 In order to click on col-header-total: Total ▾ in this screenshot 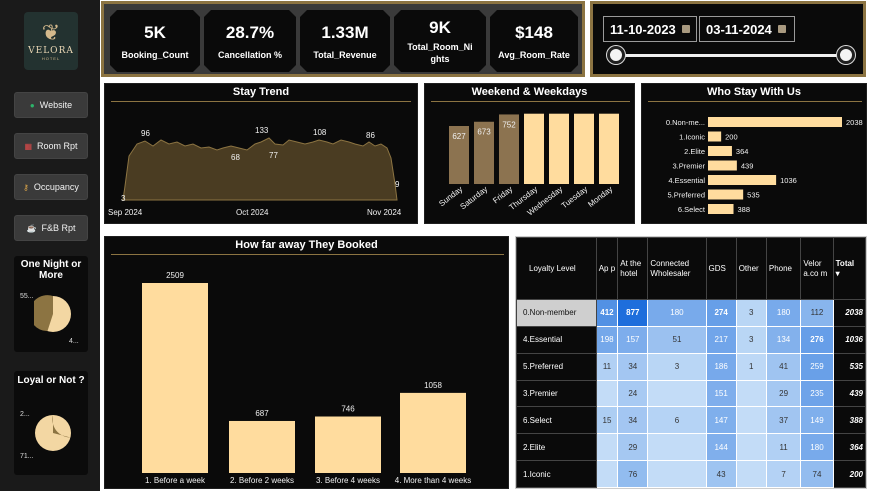, I will do `click(849, 268)`.